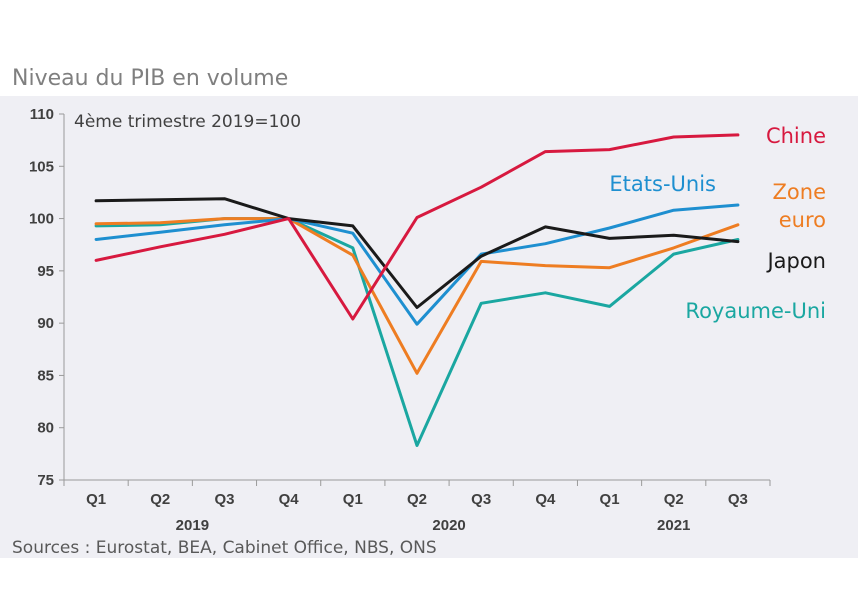  Describe the element at coordinates (796, 136) in the screenshot. I see `series-label-chine: Chine` at that location.